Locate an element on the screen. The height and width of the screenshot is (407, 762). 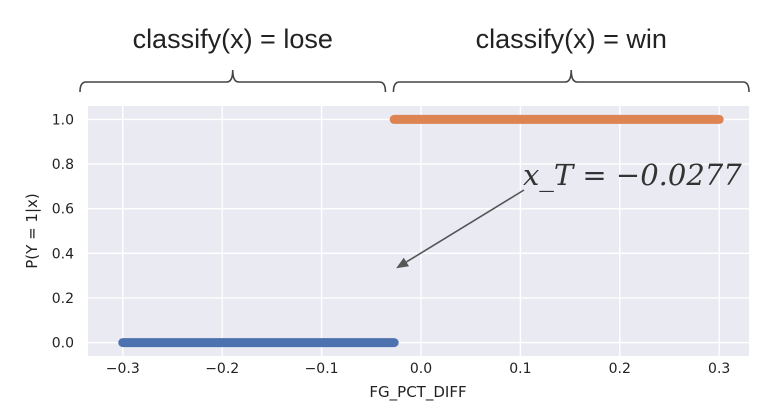
x-axis-label: FG_PCT_DIFF is located at coordinates (417, 392).